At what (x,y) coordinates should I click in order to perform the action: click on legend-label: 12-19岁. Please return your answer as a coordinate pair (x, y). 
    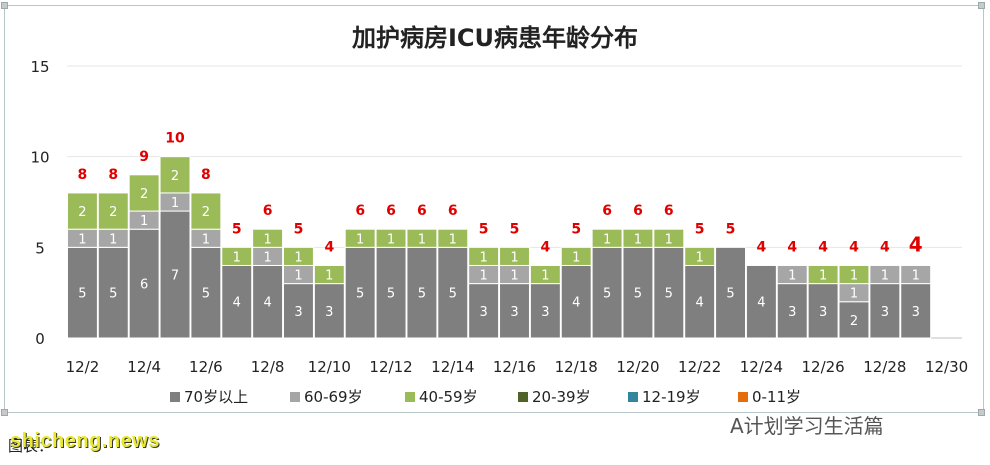
    Looking at the image, I should click on (671, 397).